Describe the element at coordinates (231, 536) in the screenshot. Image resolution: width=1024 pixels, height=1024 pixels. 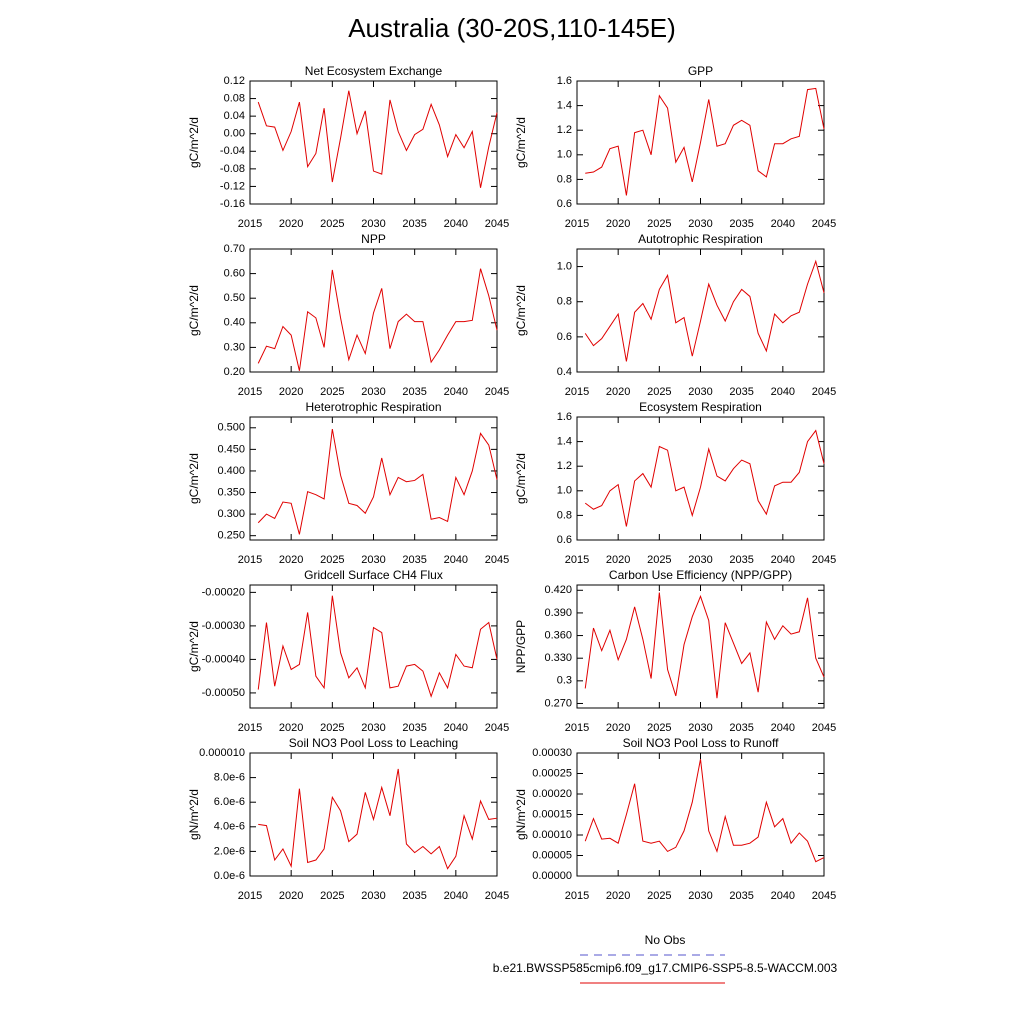
I see `y-tick-label: 0.250` at that location.